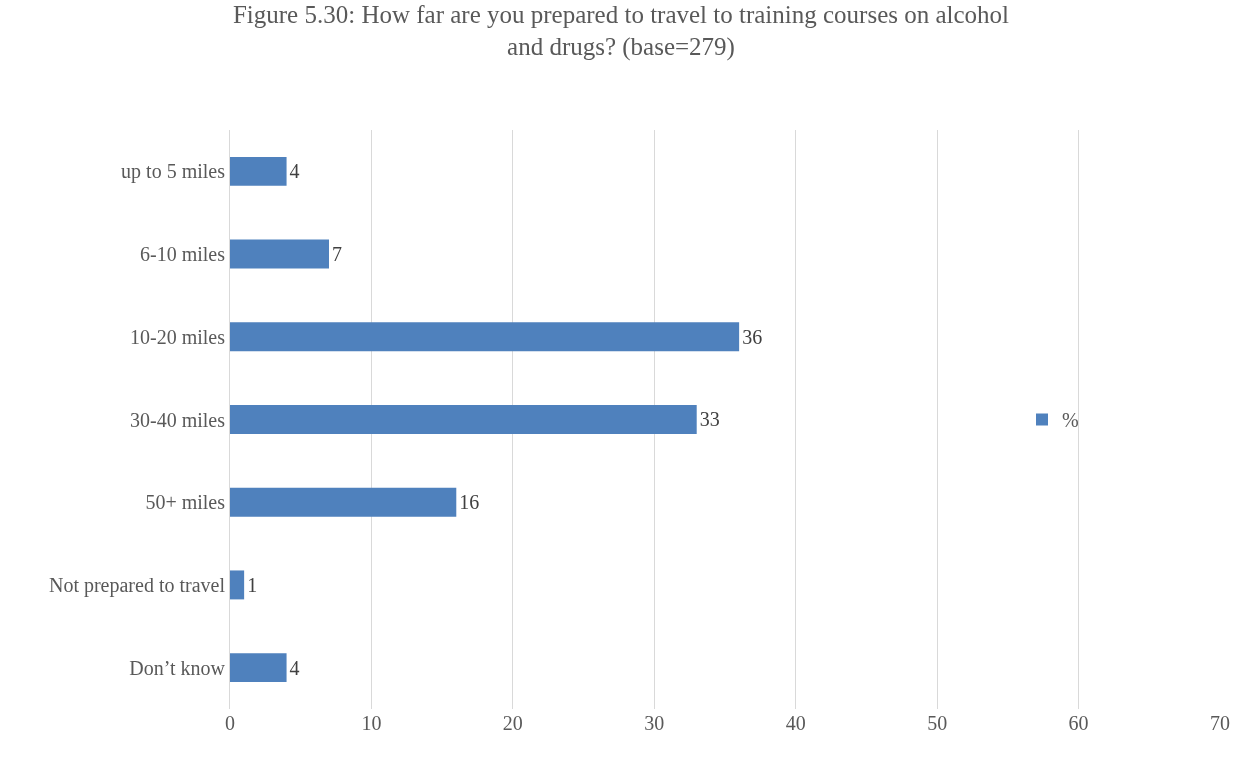 The height and width of the screenshot is (764, 1242). What do you see at coordinates (1070, 420) in the screenshot?
I see `legend-label: %` at bounding box center [1070, 420].